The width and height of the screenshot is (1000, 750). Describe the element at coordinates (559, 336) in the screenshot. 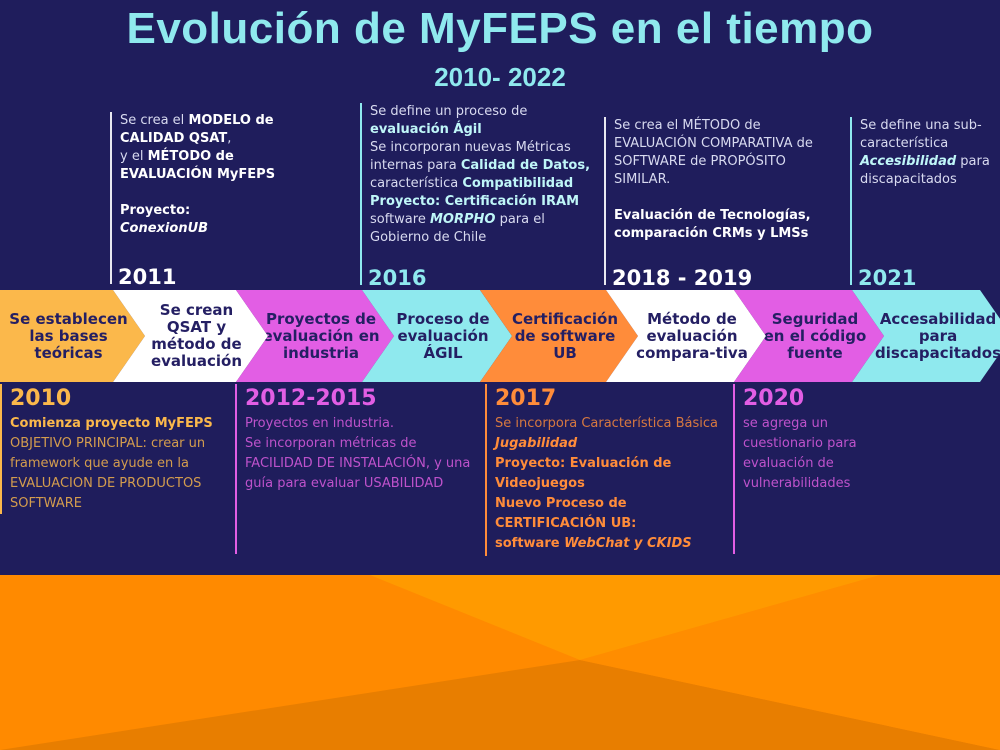

I see `arrow-certificacion: Certificación de software UB` at that location.